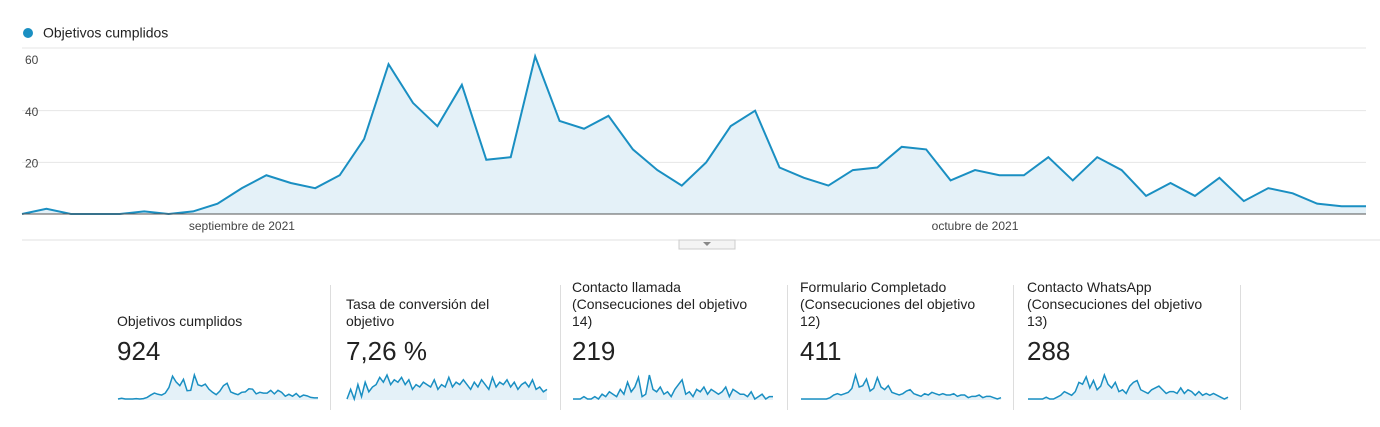 The width and height of the screenshot is (1380, 427). Describe the element at coordinates (242, 226) in the screenshot. I see `x-tick-label: septiembre de 2021` at that location.